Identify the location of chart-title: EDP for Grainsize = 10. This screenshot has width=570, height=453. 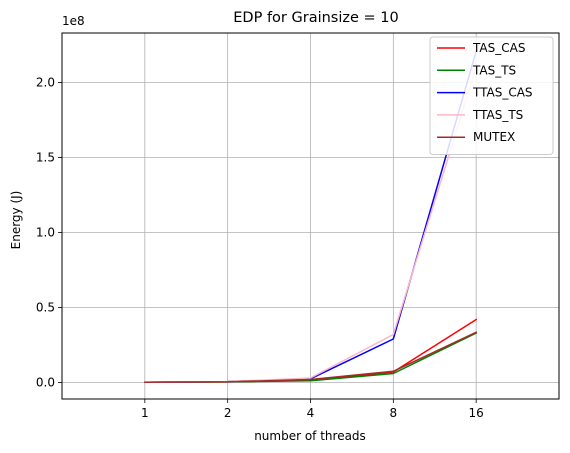
(315, 18).